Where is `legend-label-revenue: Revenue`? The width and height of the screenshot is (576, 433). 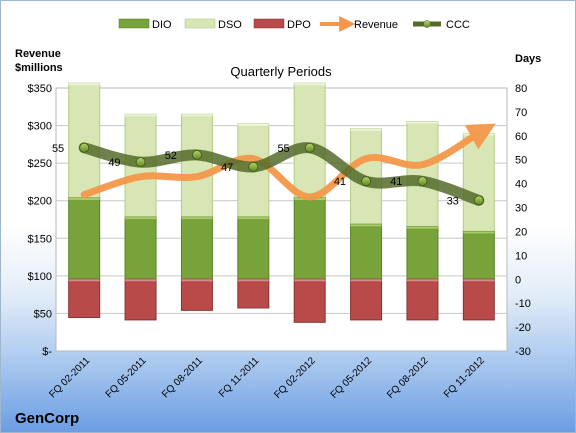 legend-label-revenue: Revenue is located at coordinates (376, 25).